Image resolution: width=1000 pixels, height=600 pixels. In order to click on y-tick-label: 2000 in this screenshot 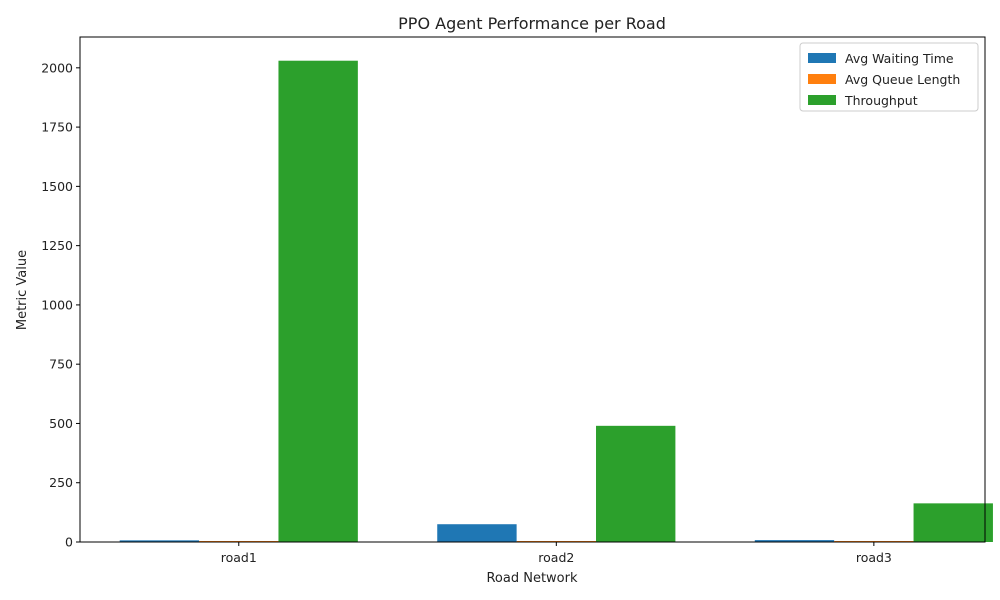, I will do `click(57, 67)`.